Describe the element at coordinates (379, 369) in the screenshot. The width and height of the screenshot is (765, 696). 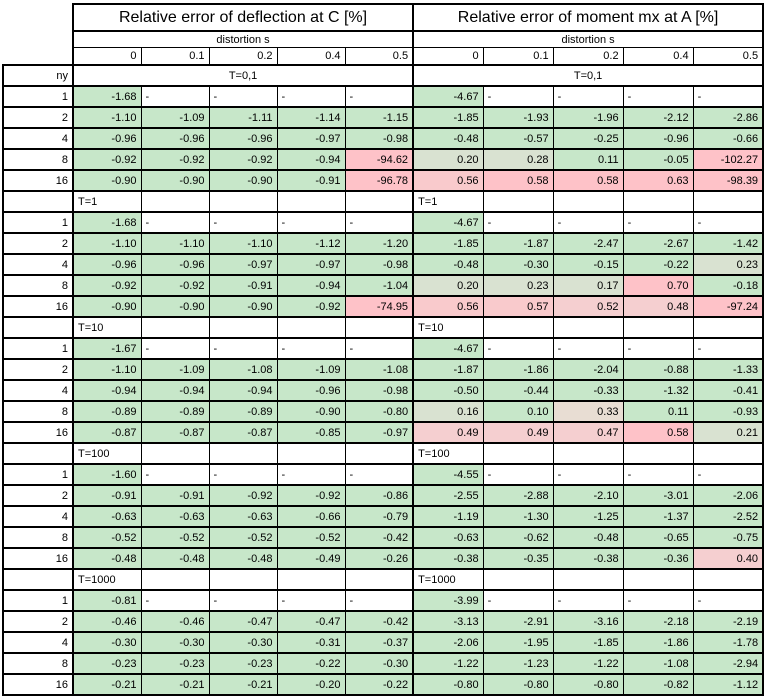
I see `value-cell: -1.08` at that location.